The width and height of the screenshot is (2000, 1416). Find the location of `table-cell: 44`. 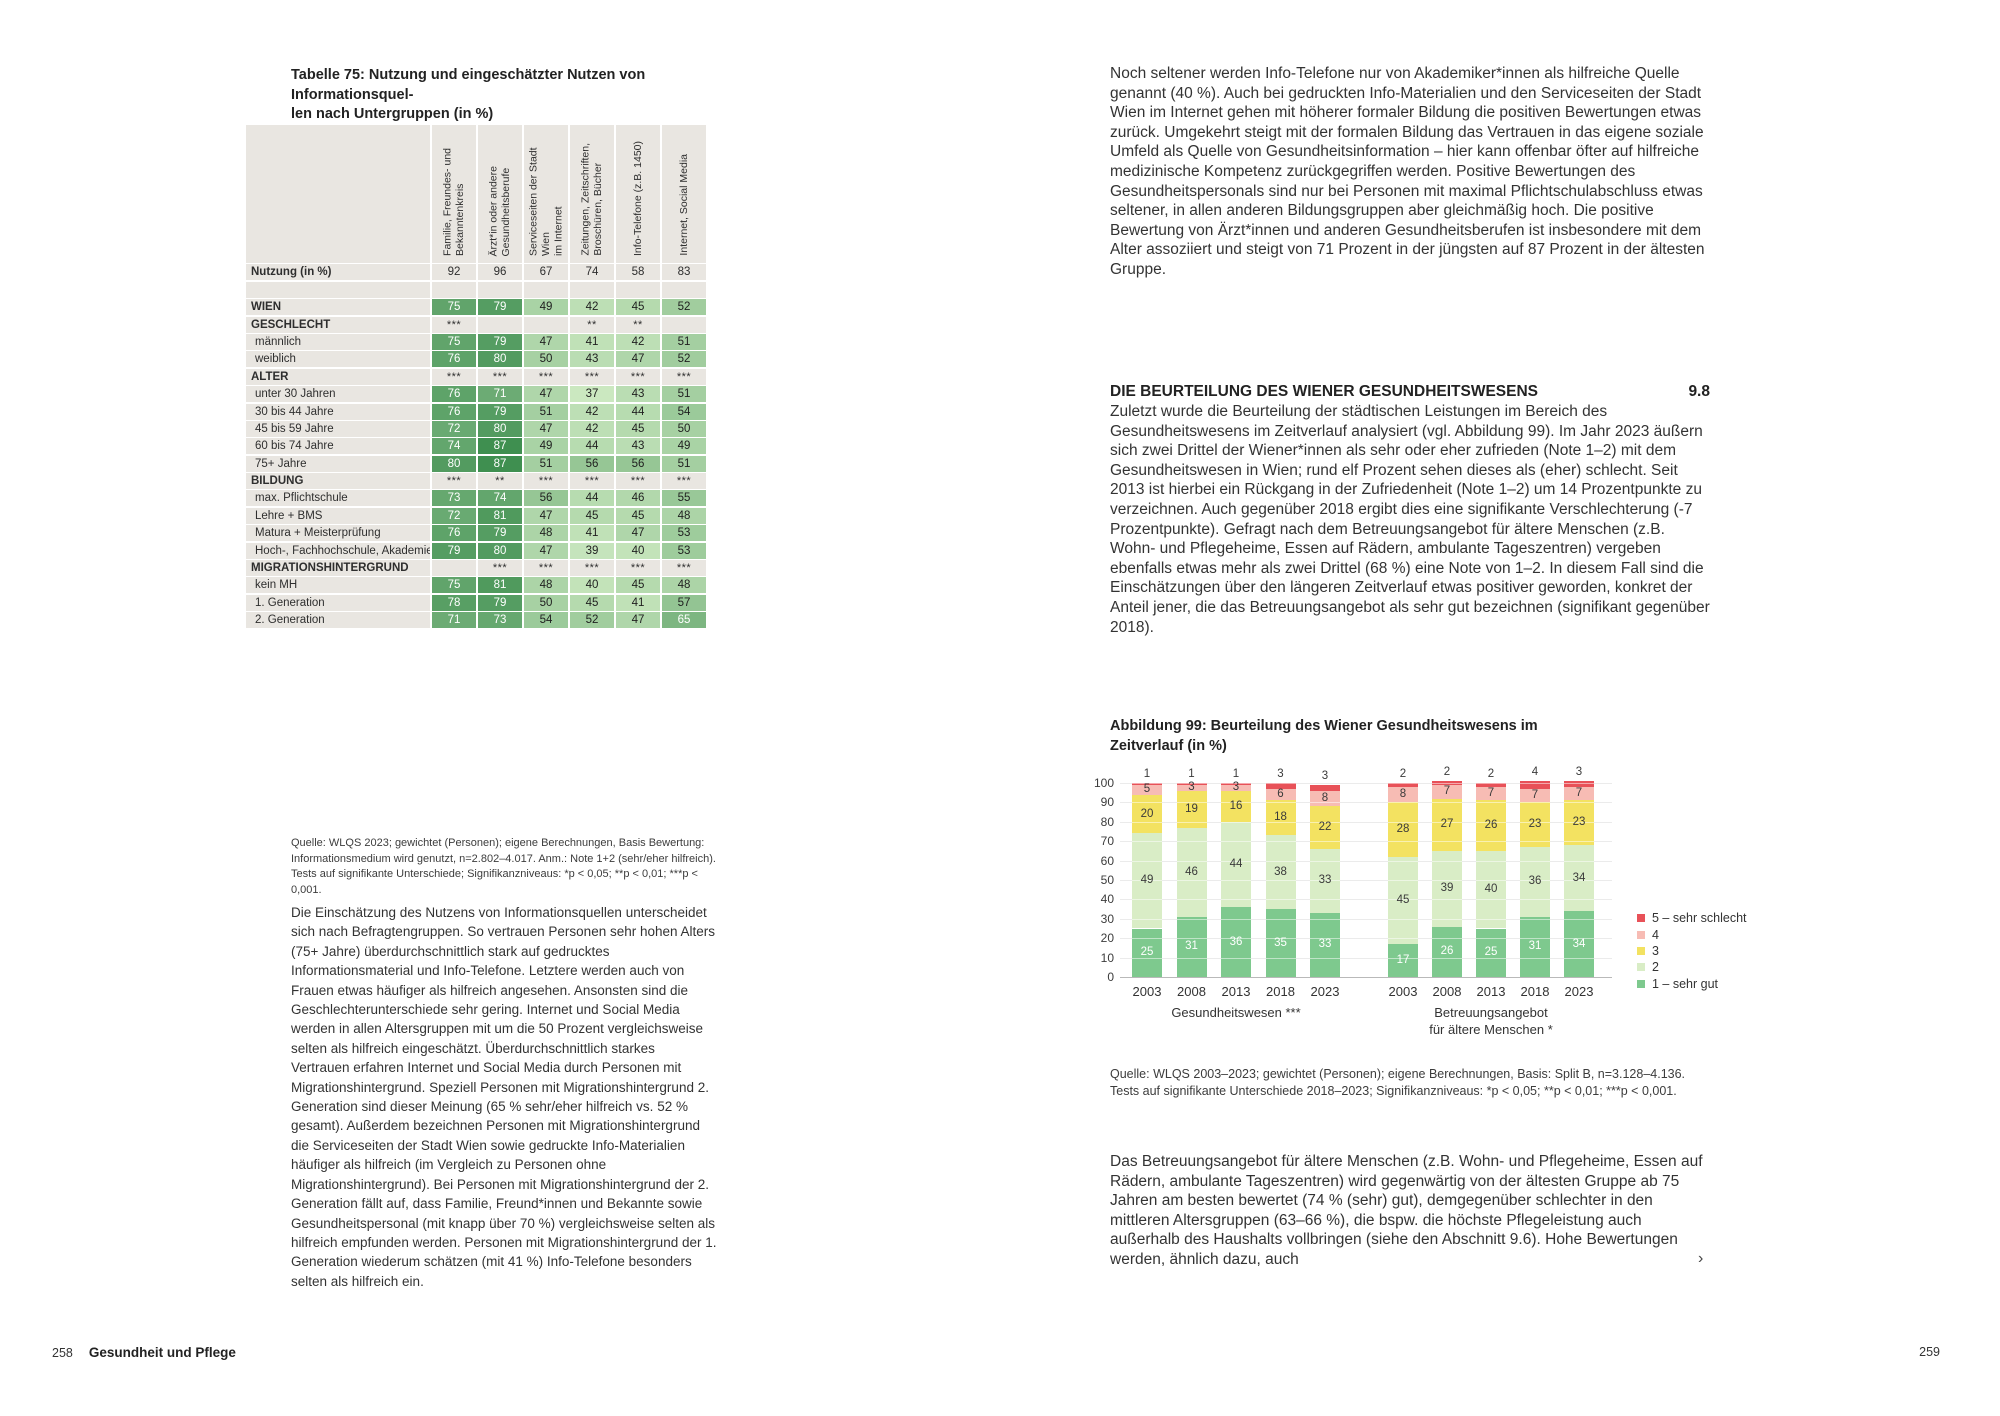

table-cell: 44 is located at coordinates (592, 446).